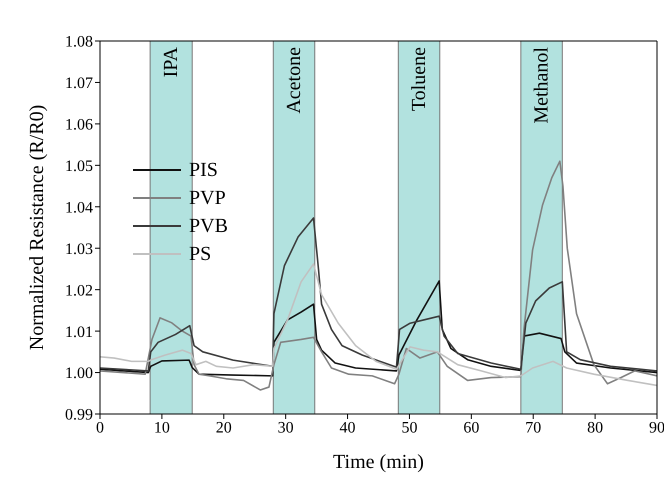  Describe the element at coordinates (200, 254) in the screenshot. I see `legend-label: PS` at that location.